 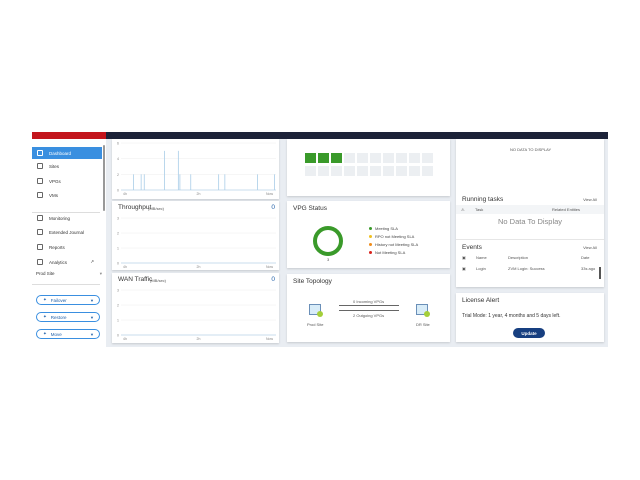 I want to click on sidebar-item-extended-journal: Extended Journal, so click(x=67, y=232).